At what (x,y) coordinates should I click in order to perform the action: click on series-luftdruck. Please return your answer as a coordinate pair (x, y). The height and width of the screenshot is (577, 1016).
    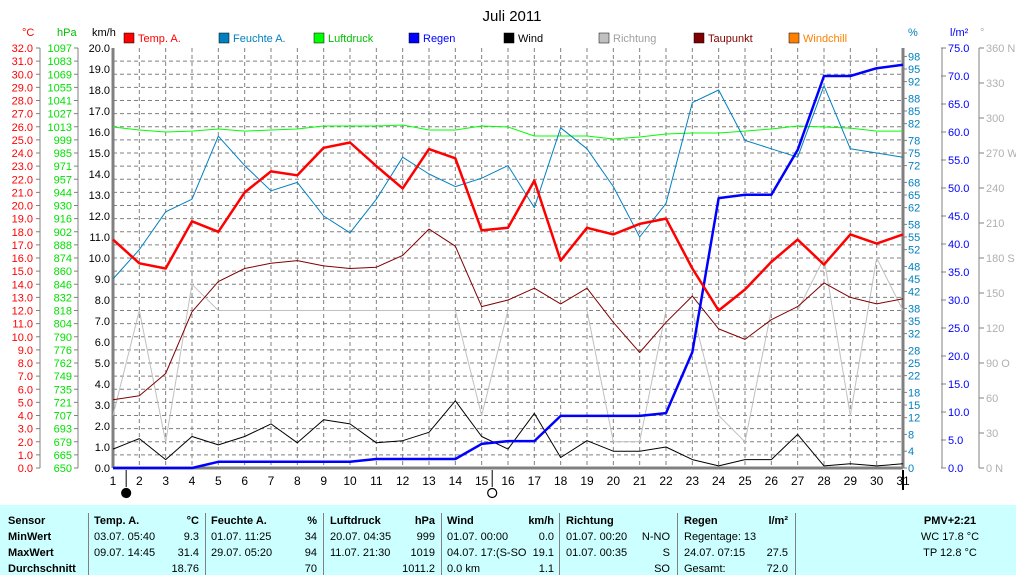
    Looking at the image, I should click on (507, 132).